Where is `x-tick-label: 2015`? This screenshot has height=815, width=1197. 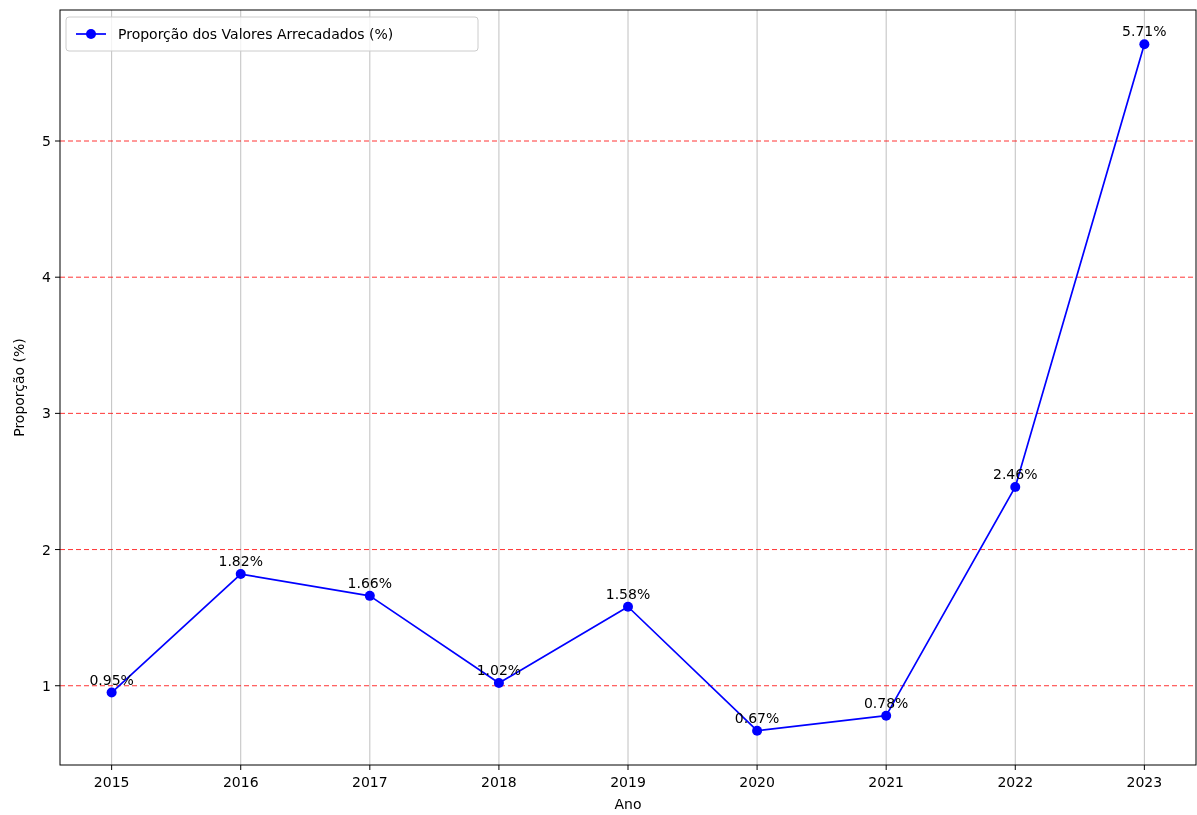
x-tick-label: 2015 is located at coordinates (111, 782).